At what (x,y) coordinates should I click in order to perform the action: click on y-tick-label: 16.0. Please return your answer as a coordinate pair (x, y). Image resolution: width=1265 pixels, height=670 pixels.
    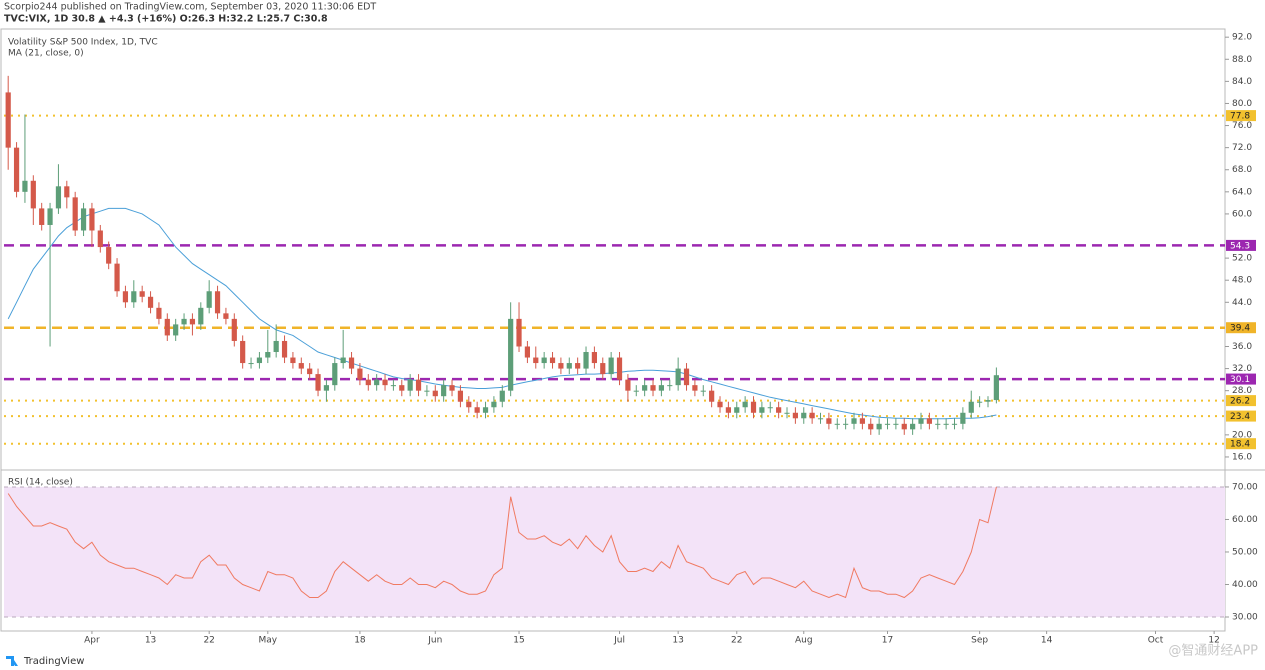
    Looking at the image, I should click on (1242, 457).